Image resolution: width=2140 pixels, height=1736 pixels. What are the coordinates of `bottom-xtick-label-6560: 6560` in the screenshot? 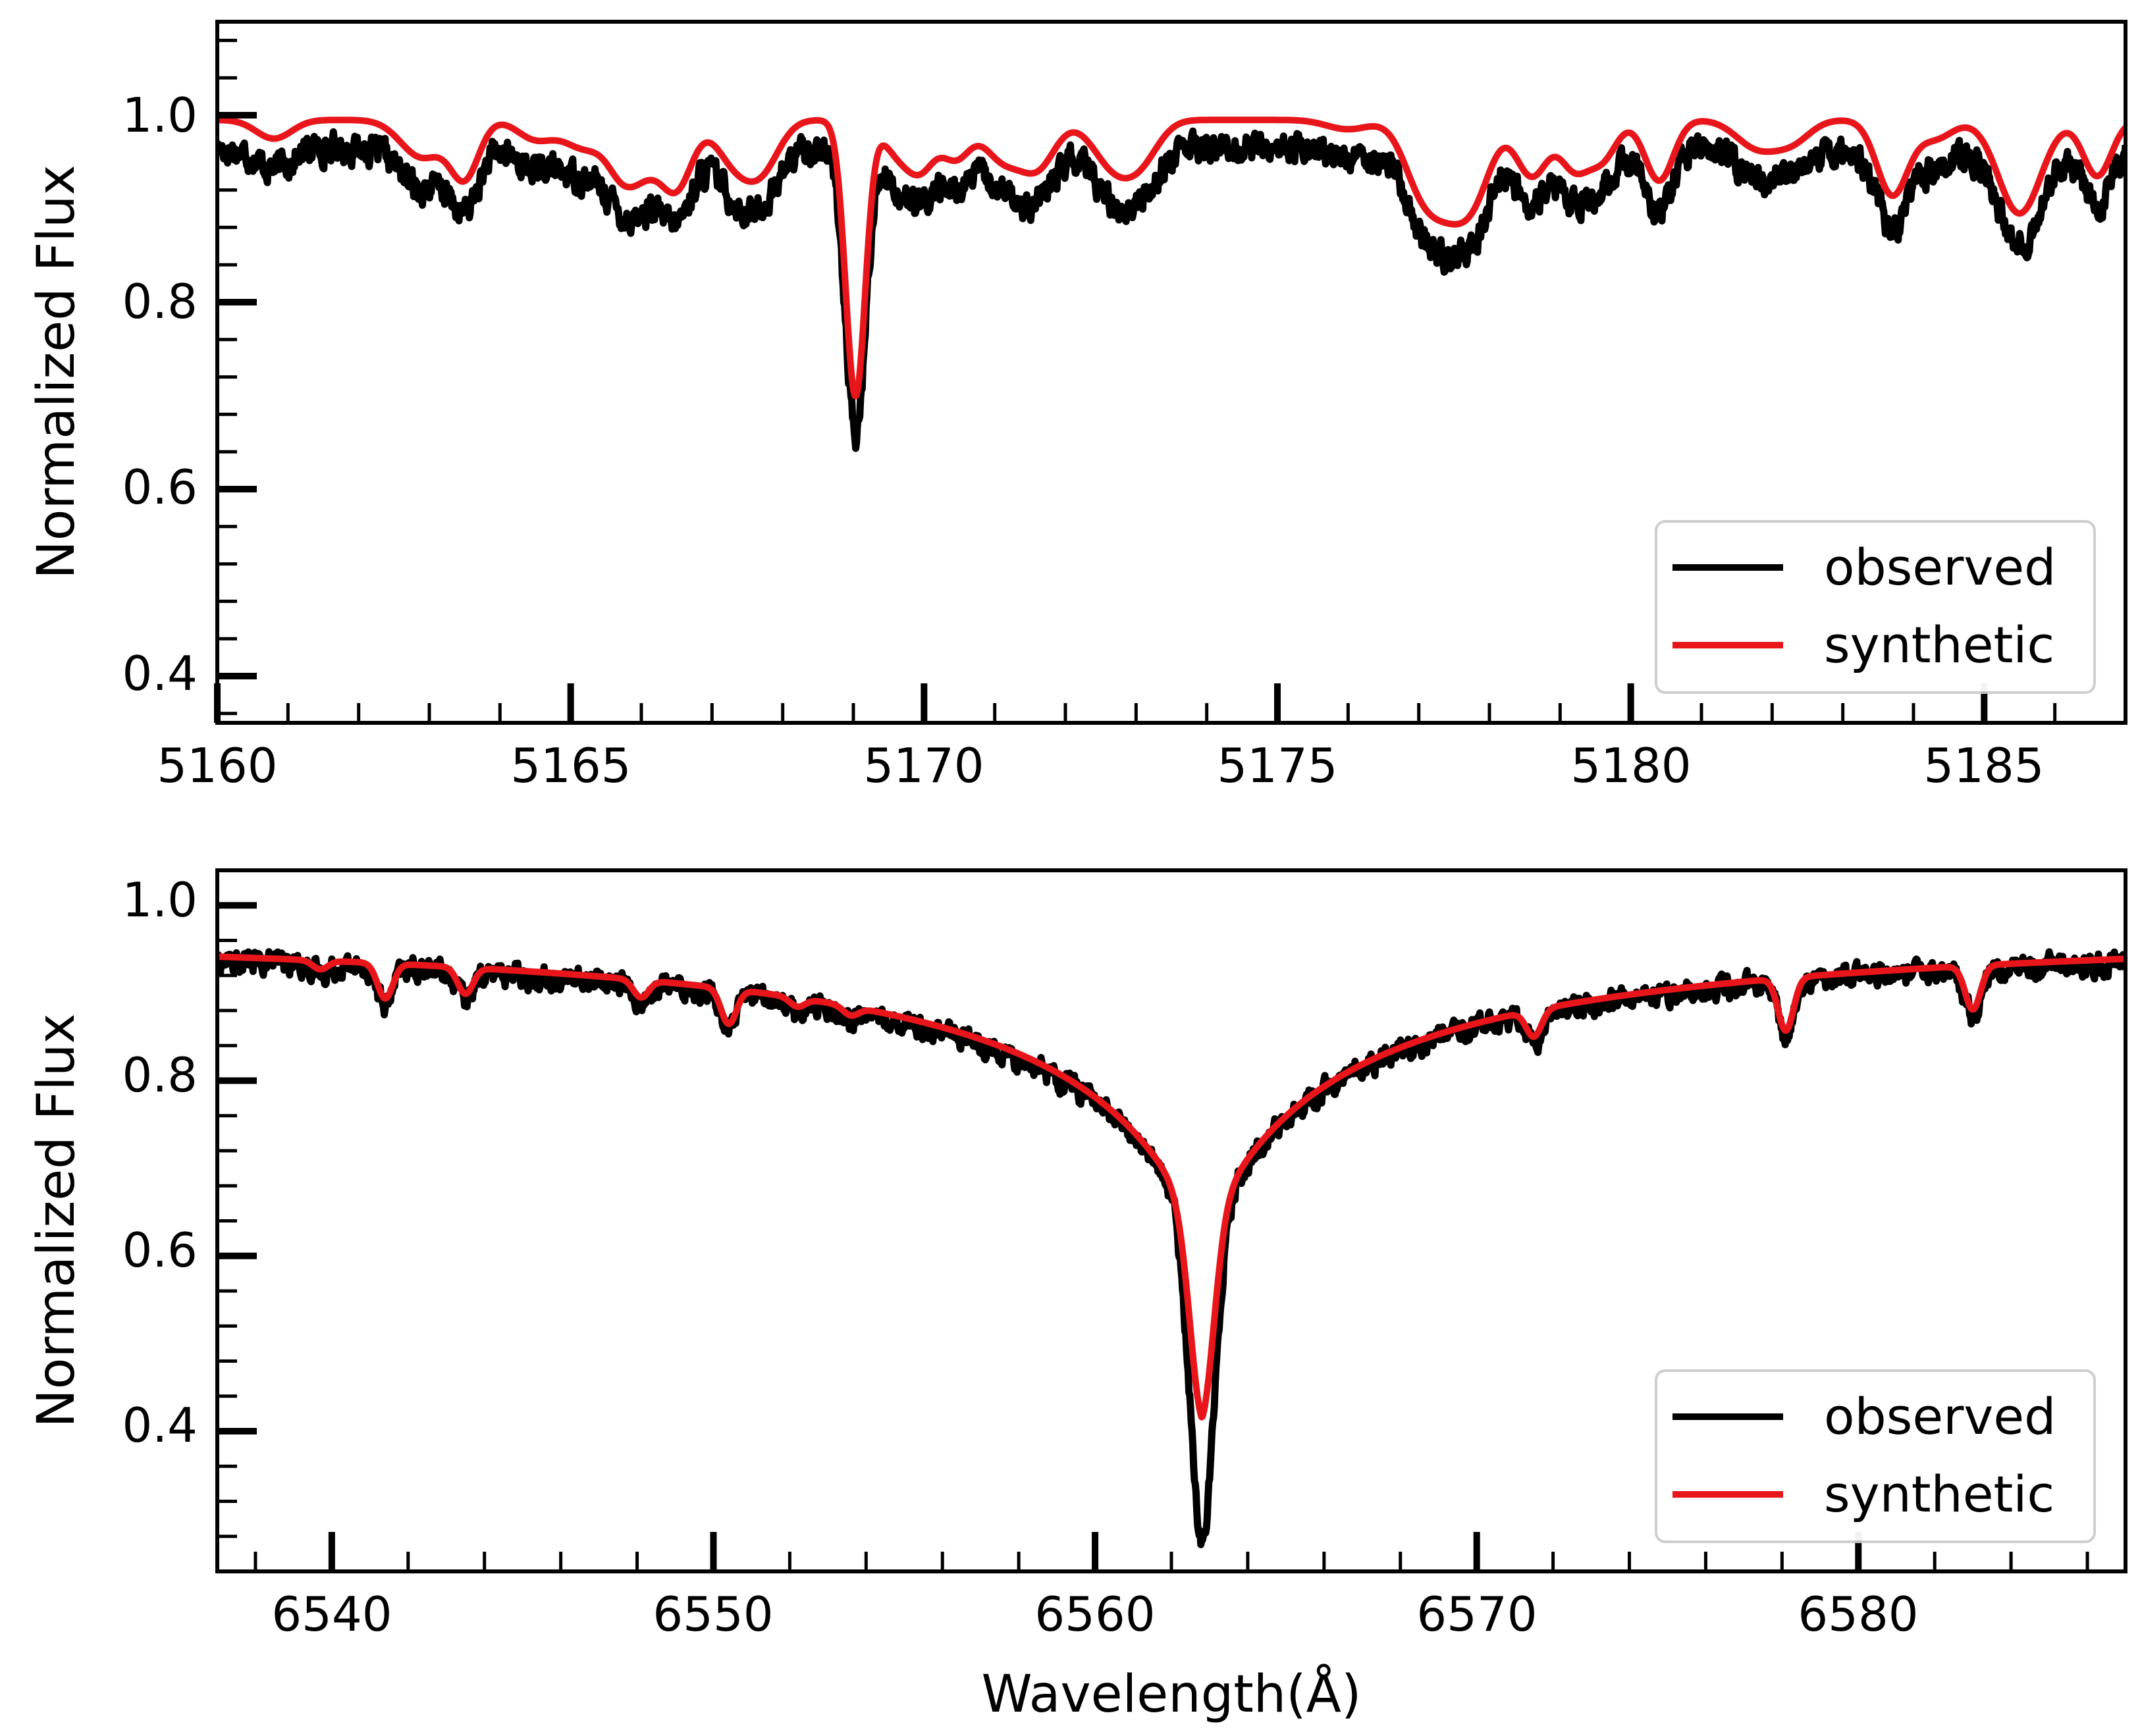 It's located at (1094, 1614).